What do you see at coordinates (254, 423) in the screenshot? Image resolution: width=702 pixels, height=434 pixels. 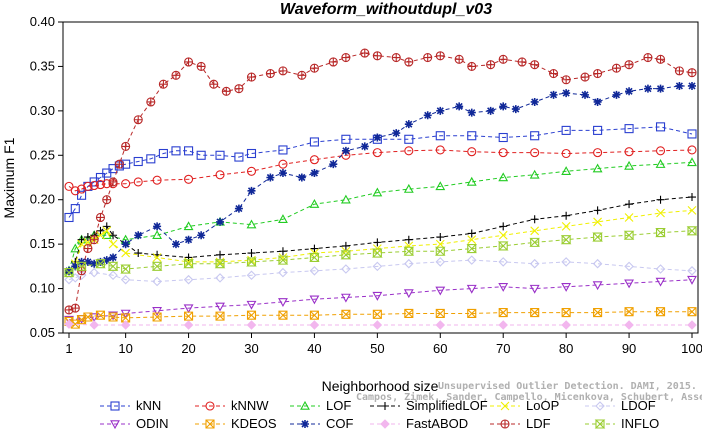 I see `legend-label: KDEOS` at bounding box center [254, 423].